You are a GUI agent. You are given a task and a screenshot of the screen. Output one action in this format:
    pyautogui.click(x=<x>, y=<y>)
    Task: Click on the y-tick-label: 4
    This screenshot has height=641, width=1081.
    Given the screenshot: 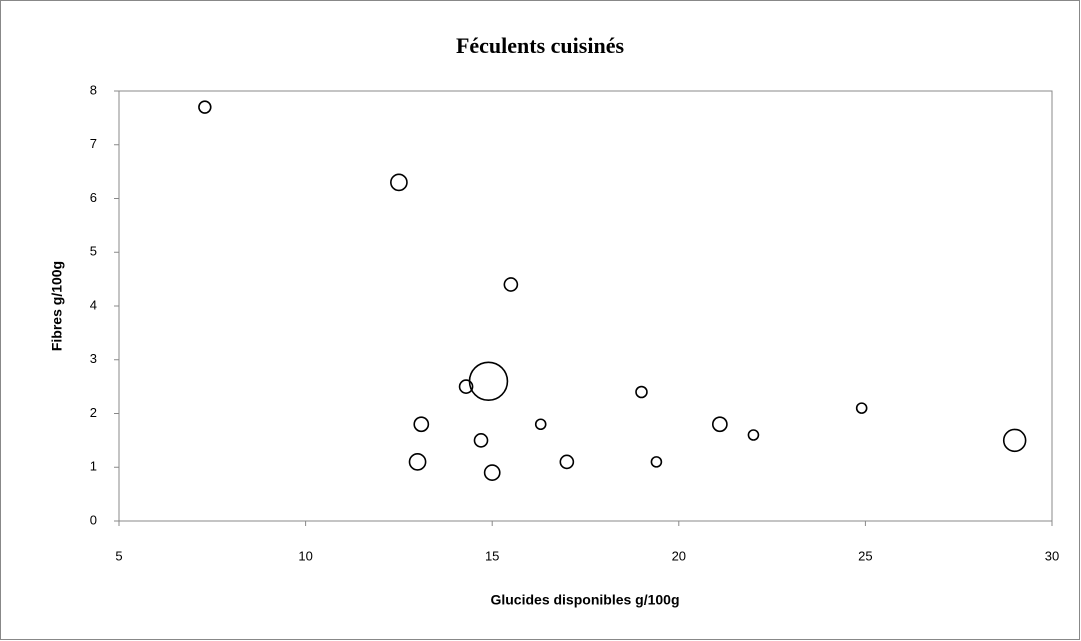 What is the action you would take?
    pyautogui.click(x=93, y=304)
    